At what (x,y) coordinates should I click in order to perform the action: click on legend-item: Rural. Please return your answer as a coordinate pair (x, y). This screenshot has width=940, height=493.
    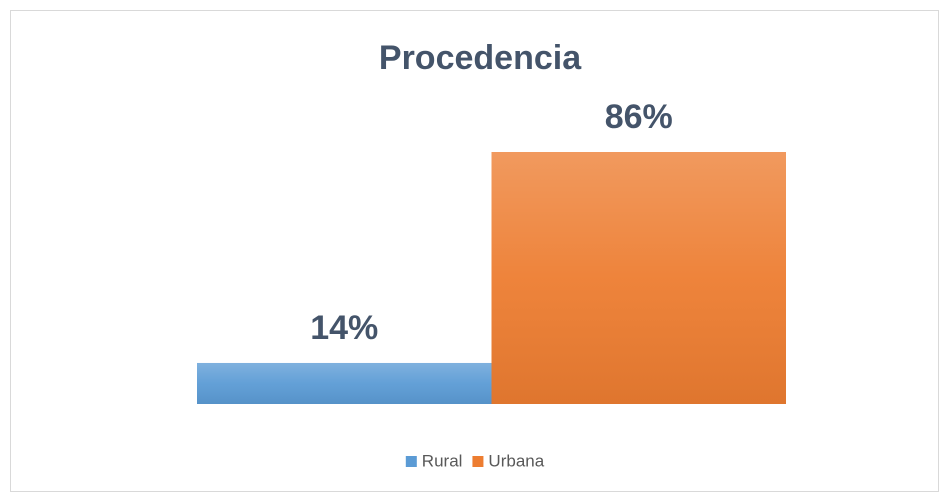
    Looking at the image, I should click on (434, 460).